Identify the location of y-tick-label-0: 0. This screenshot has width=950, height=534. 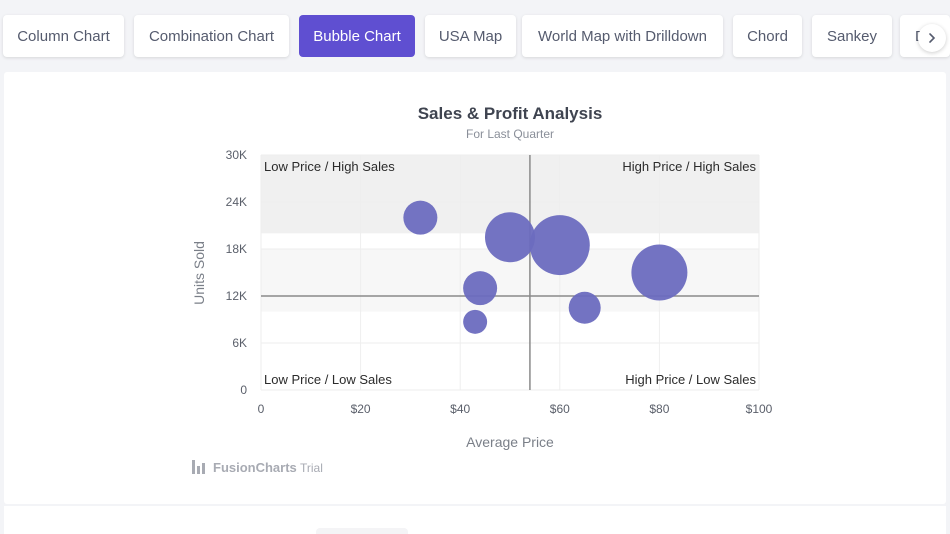
(243, 390).